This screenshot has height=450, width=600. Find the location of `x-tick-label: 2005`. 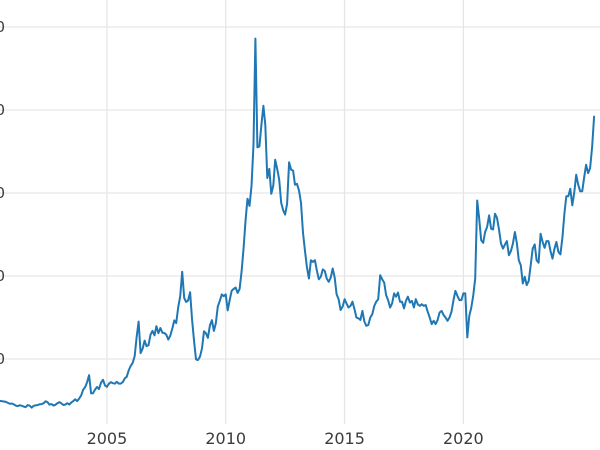

x-tick-label: 2005 is located at coordinates (107, 438).